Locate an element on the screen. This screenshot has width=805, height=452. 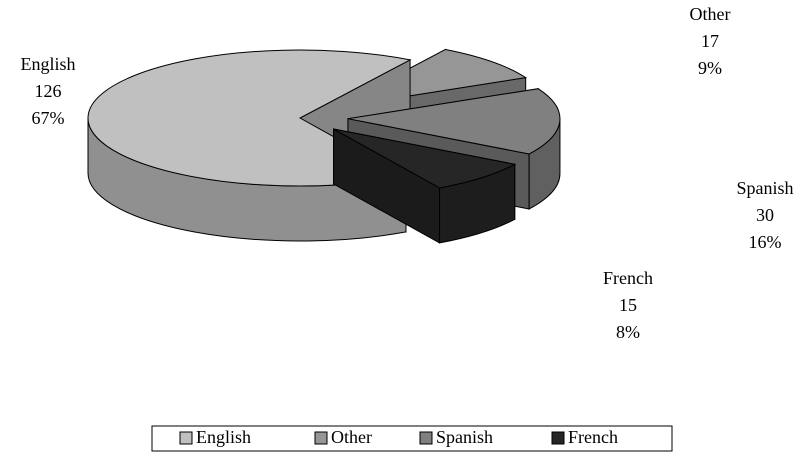
slice-label-name: French is located at coordinates (628, 278).